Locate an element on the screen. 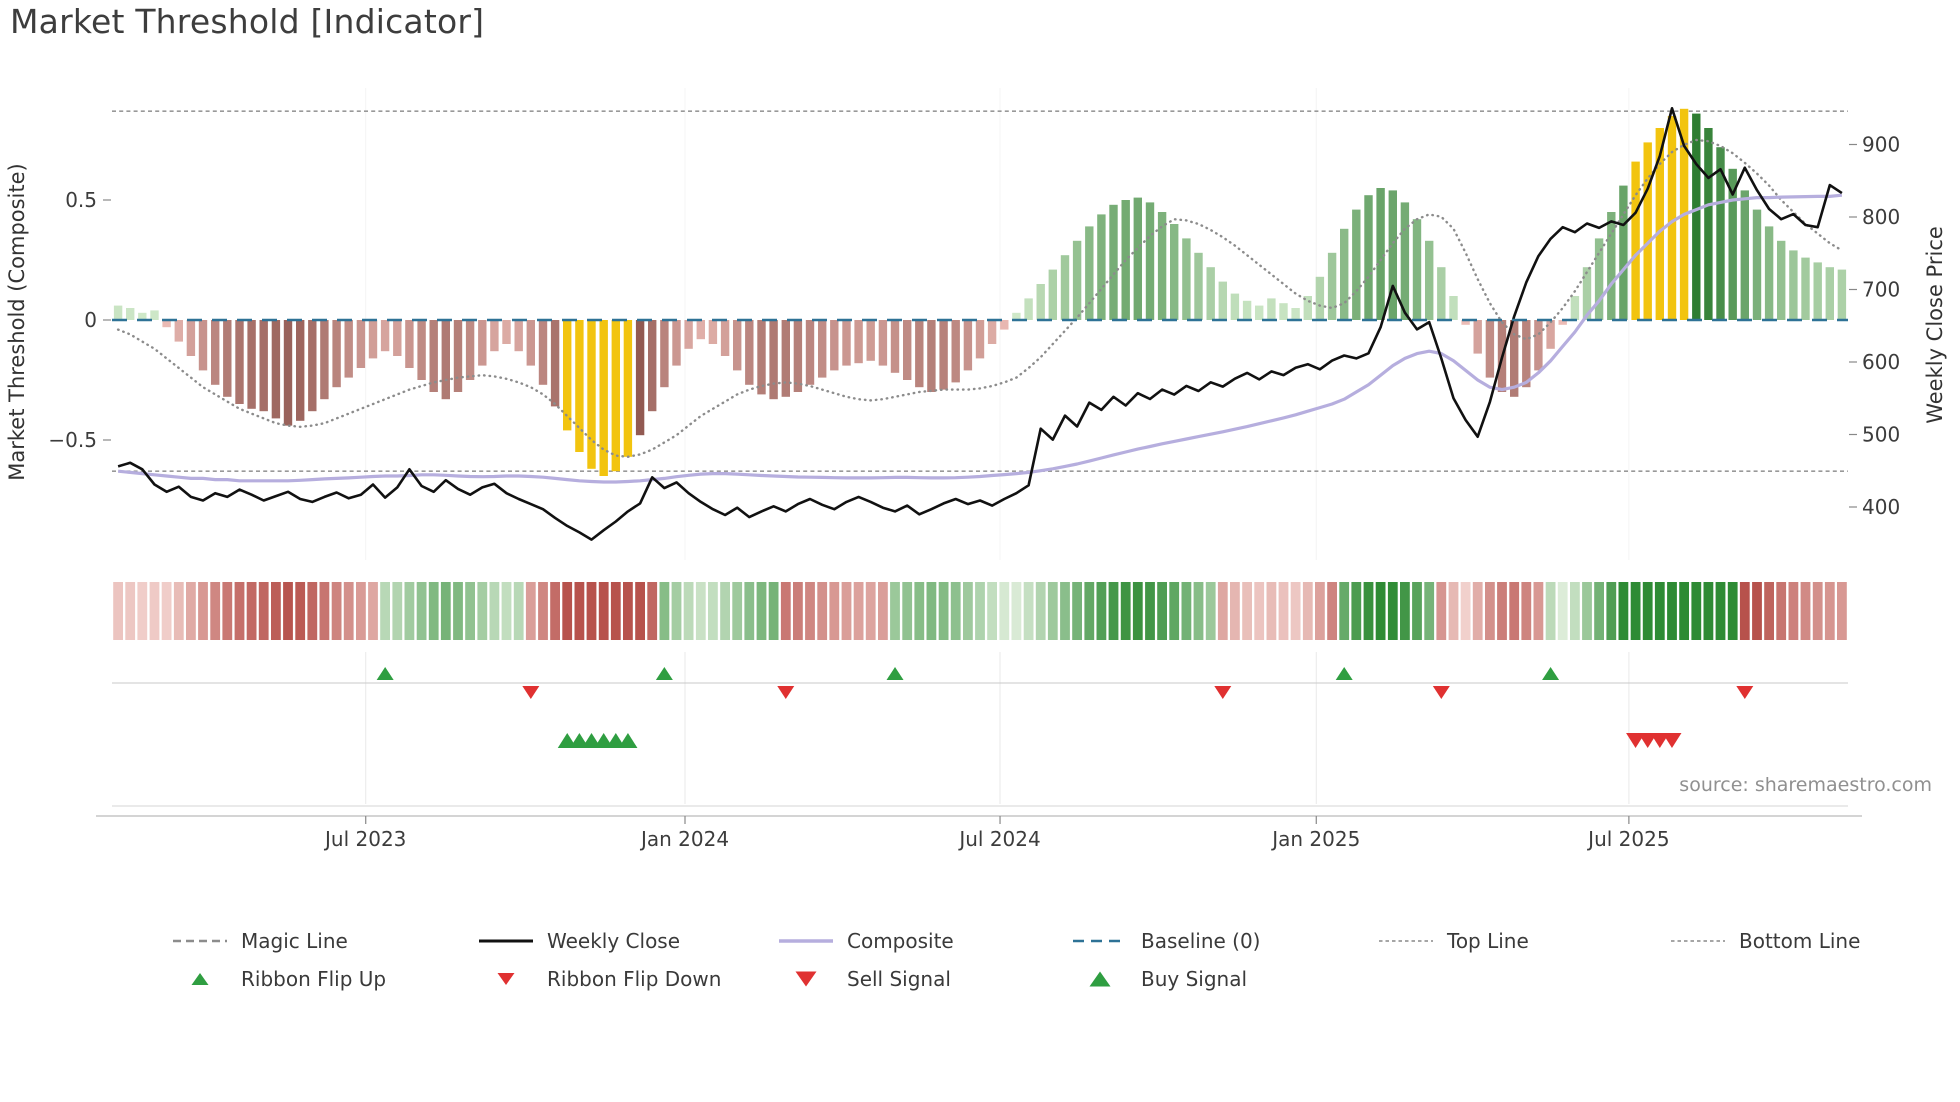 The height and width of the screenshot is (1102, 1960). left-tick-label: 0 is located at coordinates (90, 320).